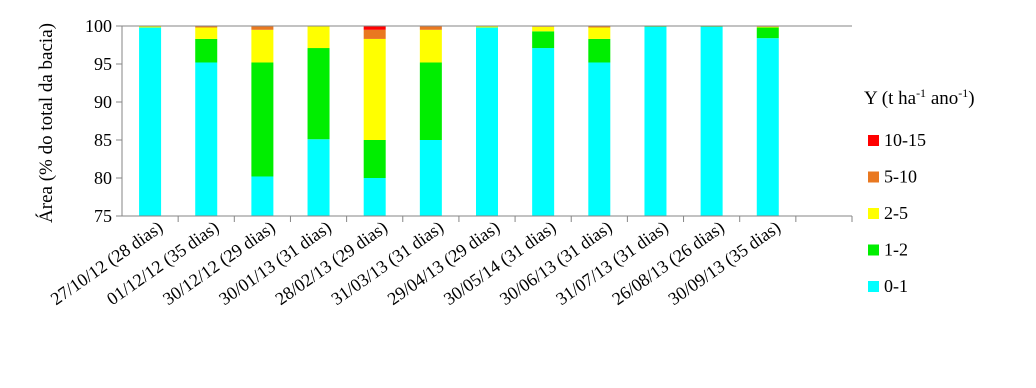 The image size is (1036, 388). I want to click on y-tick-labels: 75 80 85 90 95 100, so click(103, 121).